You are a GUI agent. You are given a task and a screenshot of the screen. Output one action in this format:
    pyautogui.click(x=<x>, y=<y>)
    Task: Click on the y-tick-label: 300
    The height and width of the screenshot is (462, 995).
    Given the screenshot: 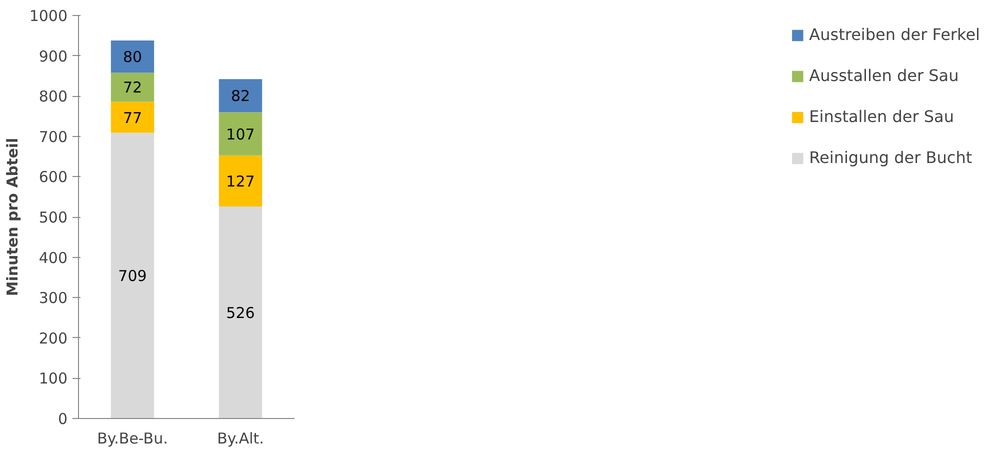 What is the action you would take?
    pyautogui.click(x=53, y=298)
    